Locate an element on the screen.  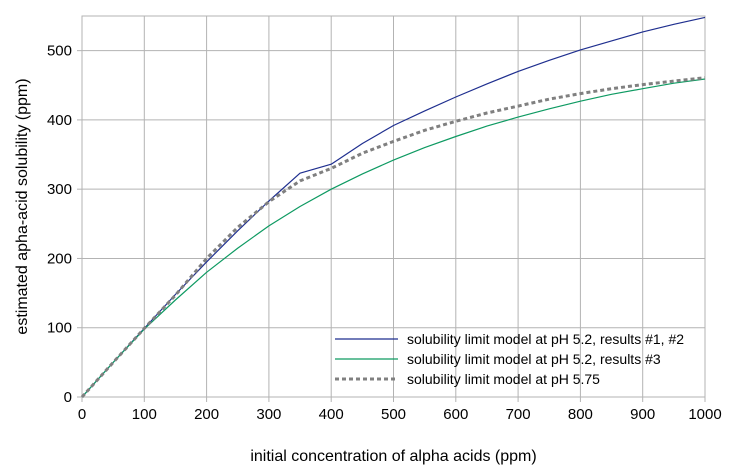
x-tick-label: 900 is located at coordinates (642, 414).